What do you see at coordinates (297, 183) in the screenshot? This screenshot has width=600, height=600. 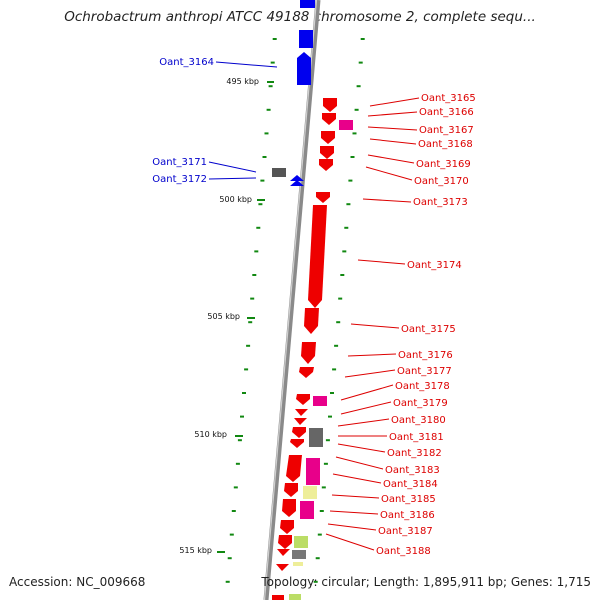 I see `gene-oant-3172b` at bounding box center [297, 183].